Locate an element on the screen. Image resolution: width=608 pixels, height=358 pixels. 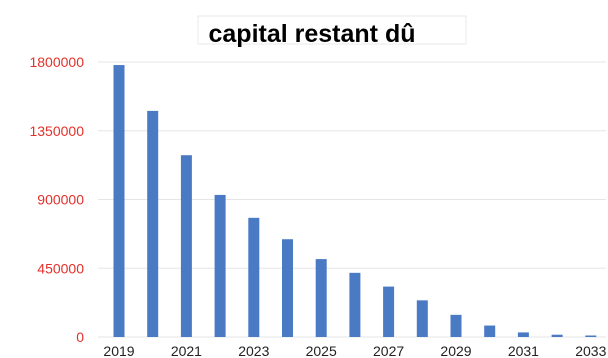
bar-2025 is located at coordinates (321, 298).